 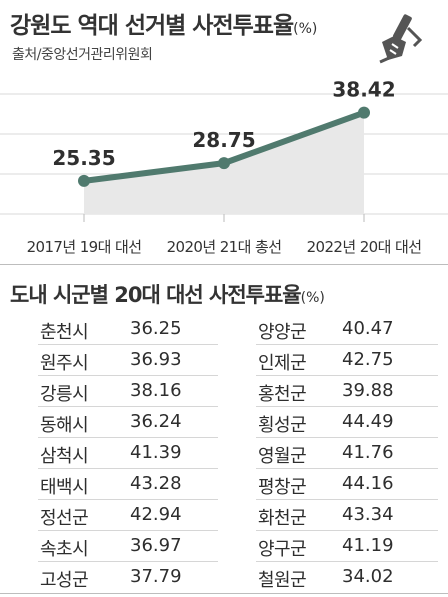 What do you see at coordinates (282, 456) in the screenshot?
I see `table-cell-name: 영월군` at bounding box center [282, 456].